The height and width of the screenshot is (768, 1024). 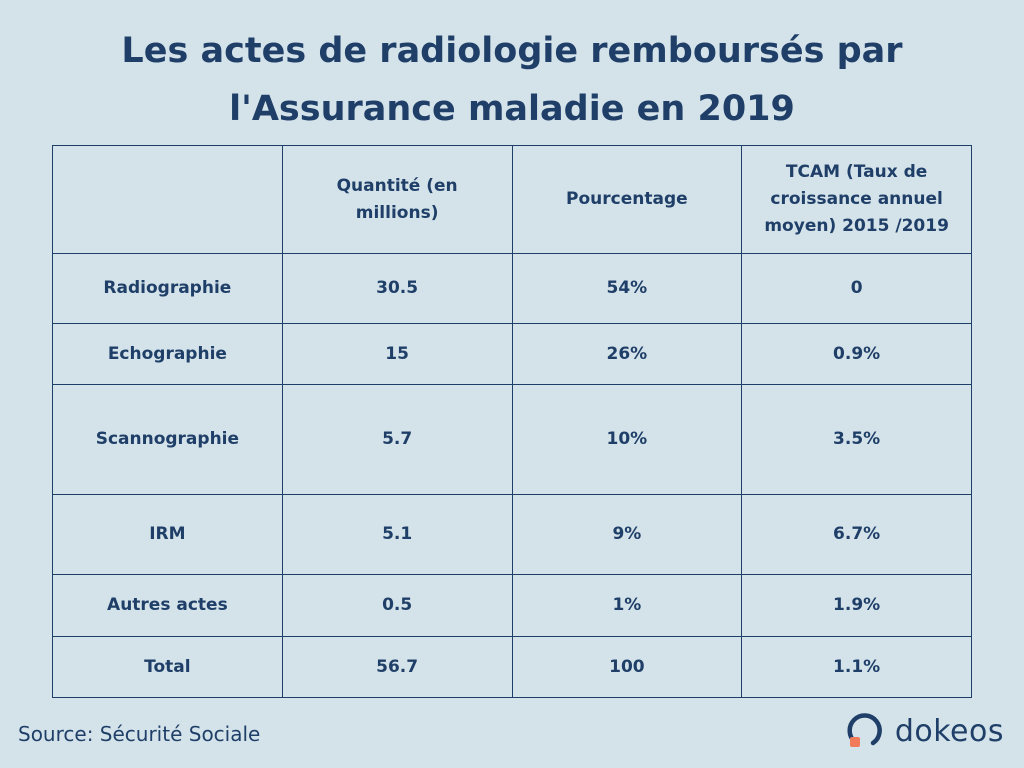 What do you see at coordinates (627, 605) in the screenshot?
I see `table-cell: 1%` at bounding box center [627, 605].